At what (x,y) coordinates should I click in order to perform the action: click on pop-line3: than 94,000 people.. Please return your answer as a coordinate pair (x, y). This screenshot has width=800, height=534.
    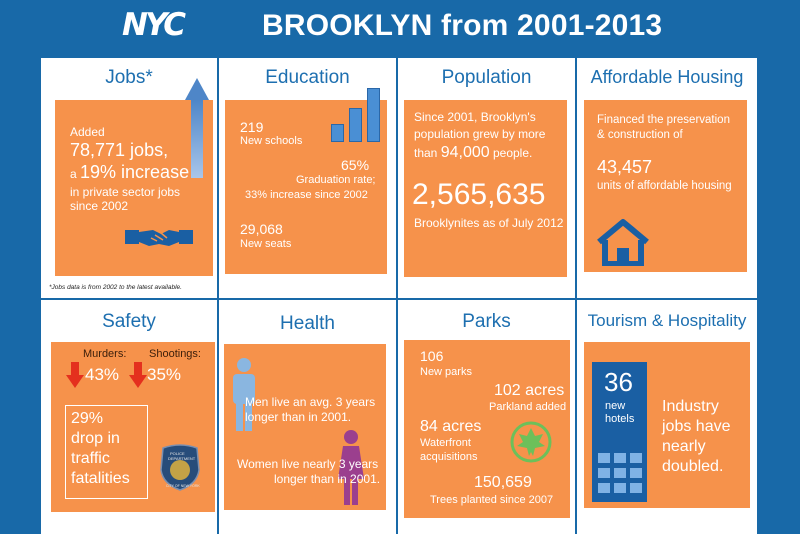
    Looking at the image, I should click on (473, 153).